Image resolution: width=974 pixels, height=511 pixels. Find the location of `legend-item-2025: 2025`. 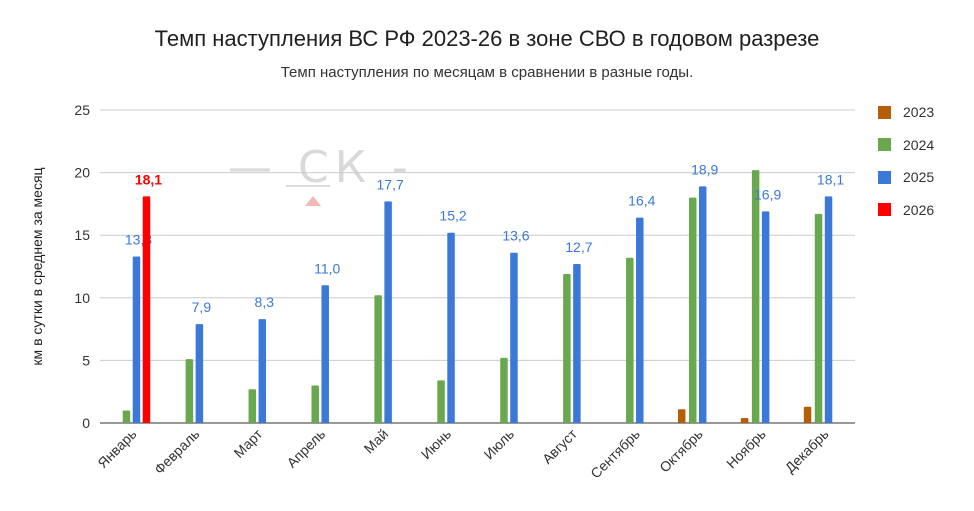

legend-item-2025: 2025 is located at coordinates (906, 177).